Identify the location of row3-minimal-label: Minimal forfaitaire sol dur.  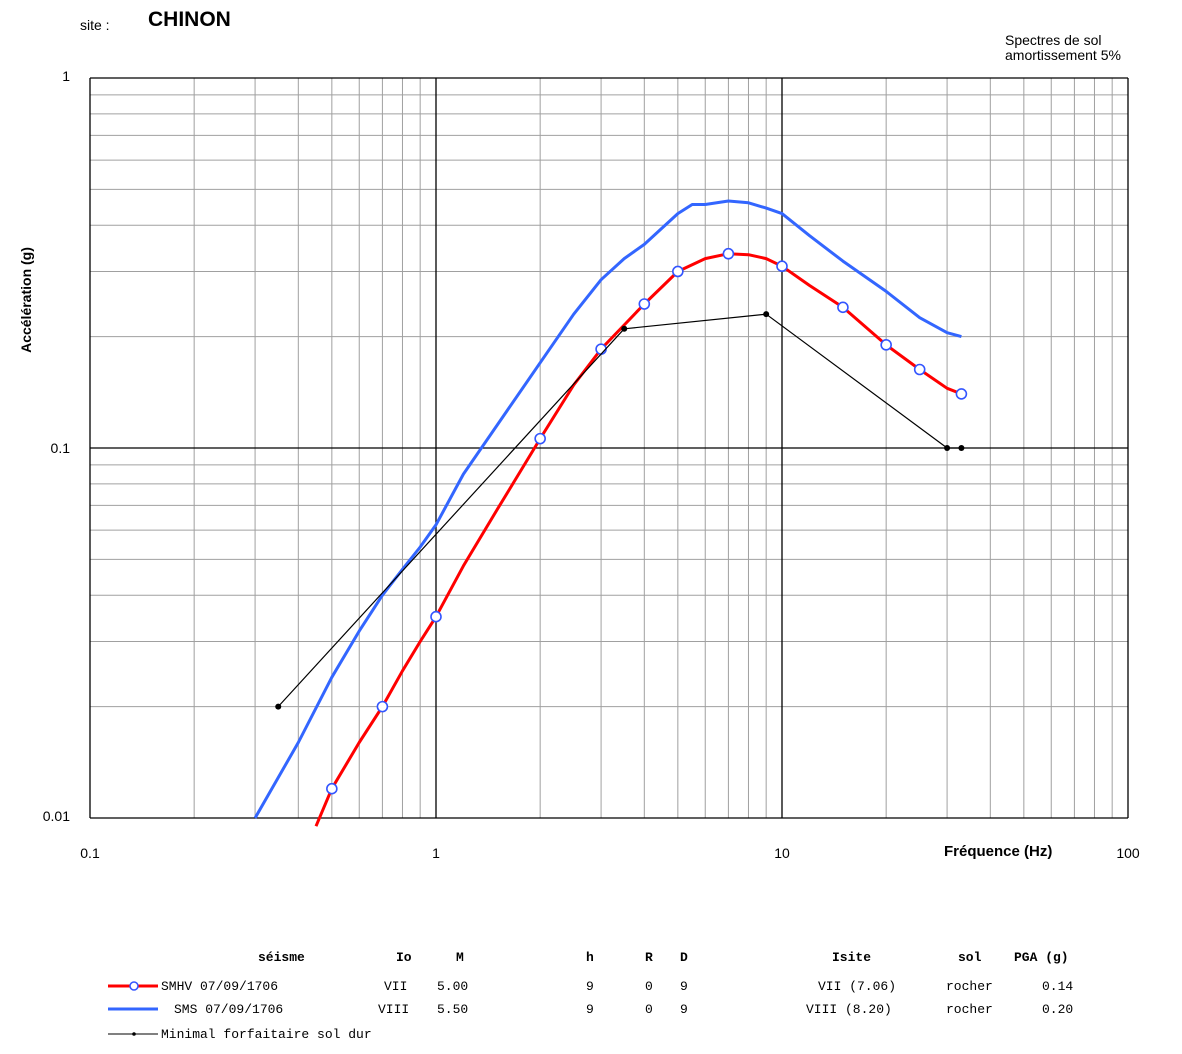
(266, 1034).